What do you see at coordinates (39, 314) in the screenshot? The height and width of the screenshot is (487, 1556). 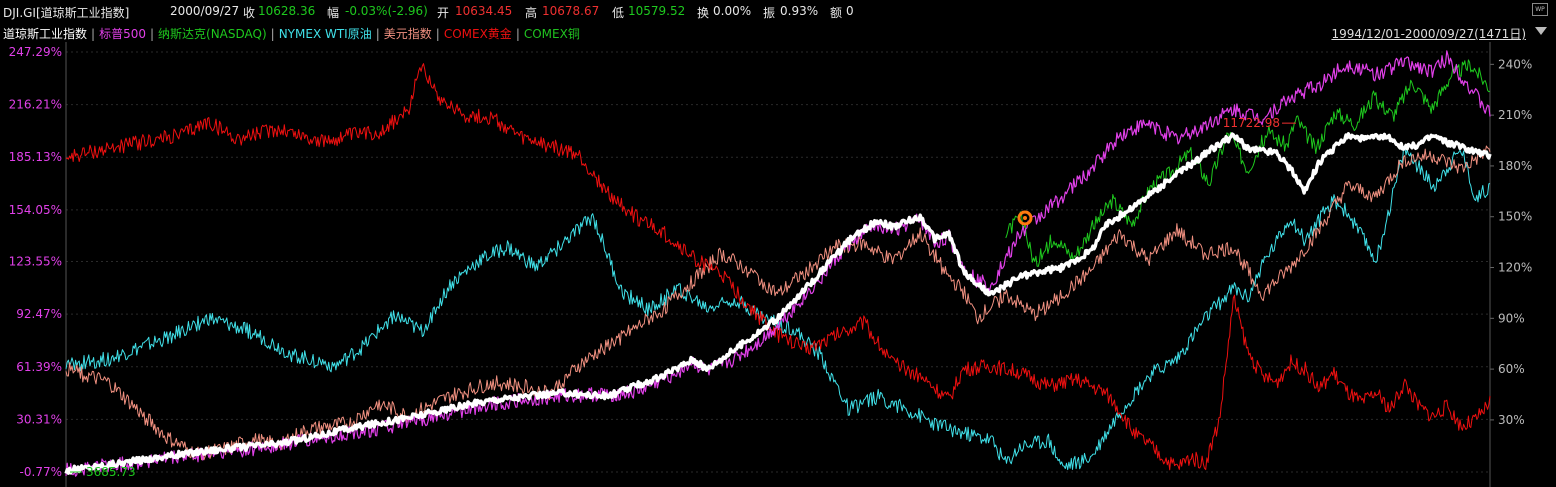 I see `left-axis-tick: 92.47%` at bounding box center [39, 314].